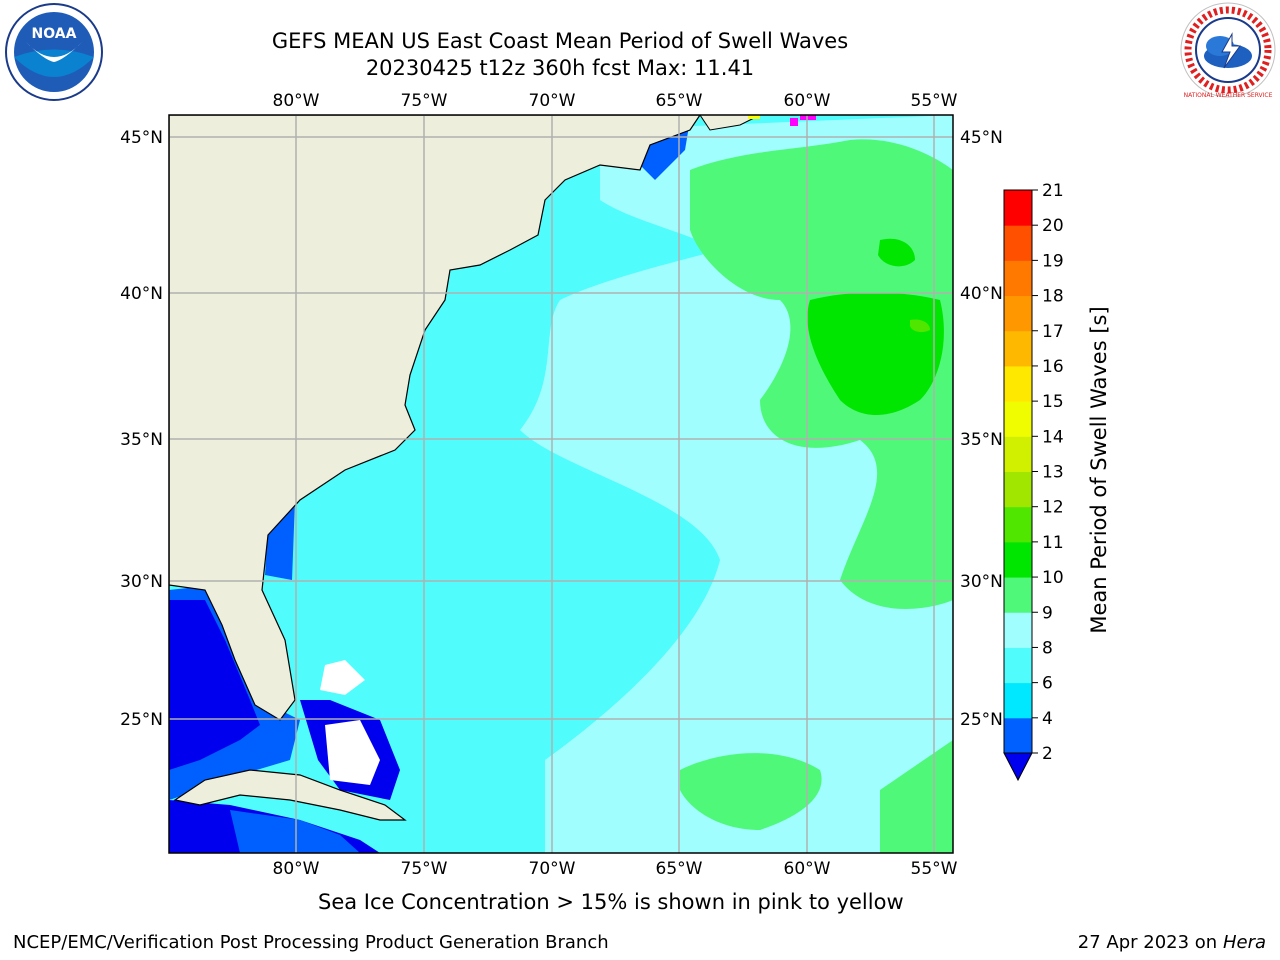 The image size is (1280, 960). What do you see at coordinates (1228, 50) in the screenshot?
I see `nws-logo: NATIONAL WEATHER SERVICE` at bounding box center [1228, 50].